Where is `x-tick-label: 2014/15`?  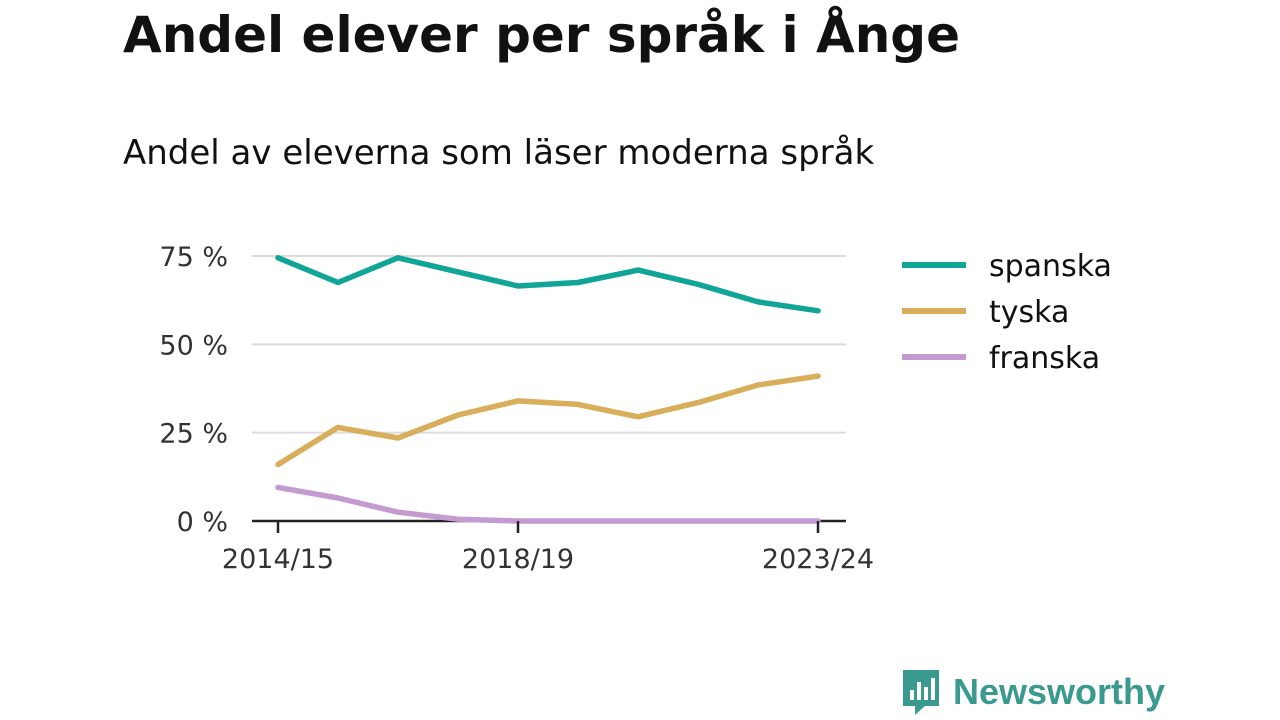
x-tick-label: 2014/15 is located at coordinates (278, 559).